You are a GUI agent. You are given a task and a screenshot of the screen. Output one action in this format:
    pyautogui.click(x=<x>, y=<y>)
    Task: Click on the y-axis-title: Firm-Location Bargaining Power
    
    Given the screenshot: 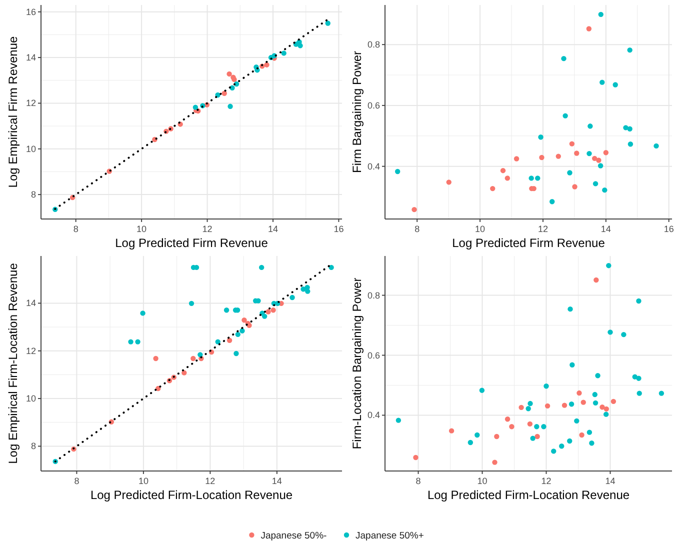 What is the action you would take?
    pyautogui.click(x=357, y=364)
    